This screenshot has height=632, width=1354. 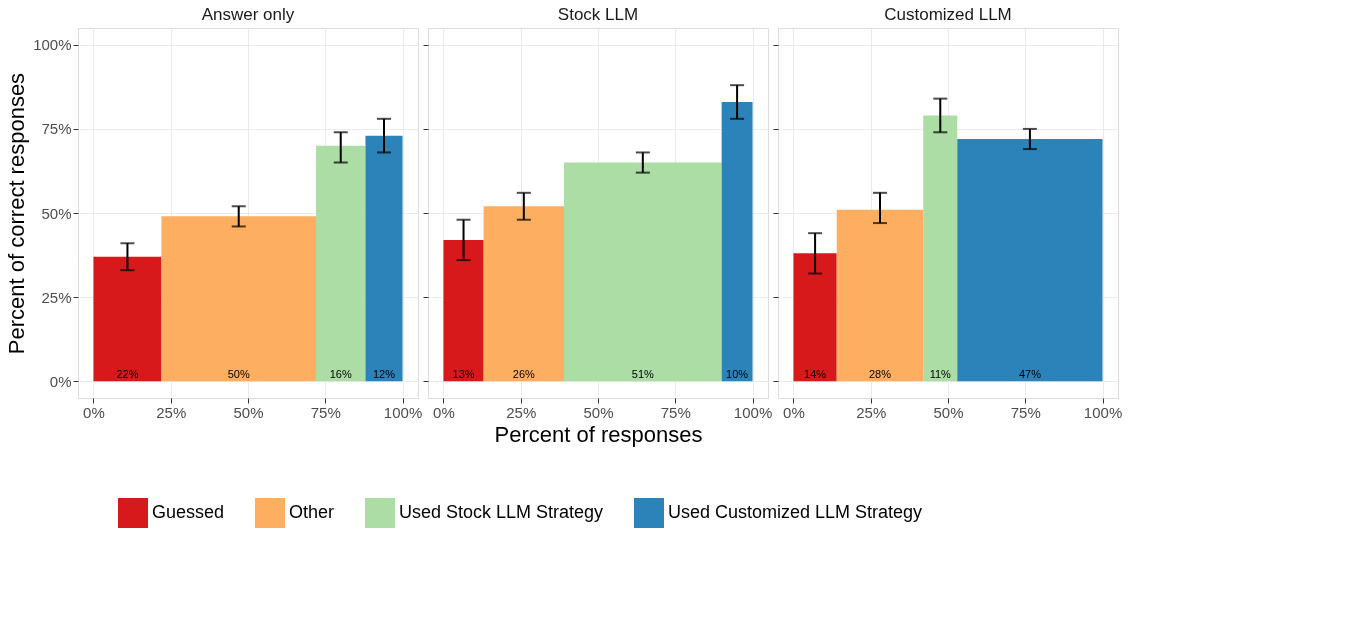 What do you see at coordinates (312, 512) in the screenshot?
I see `legend-label: Other` at bounding box center [312, 512].